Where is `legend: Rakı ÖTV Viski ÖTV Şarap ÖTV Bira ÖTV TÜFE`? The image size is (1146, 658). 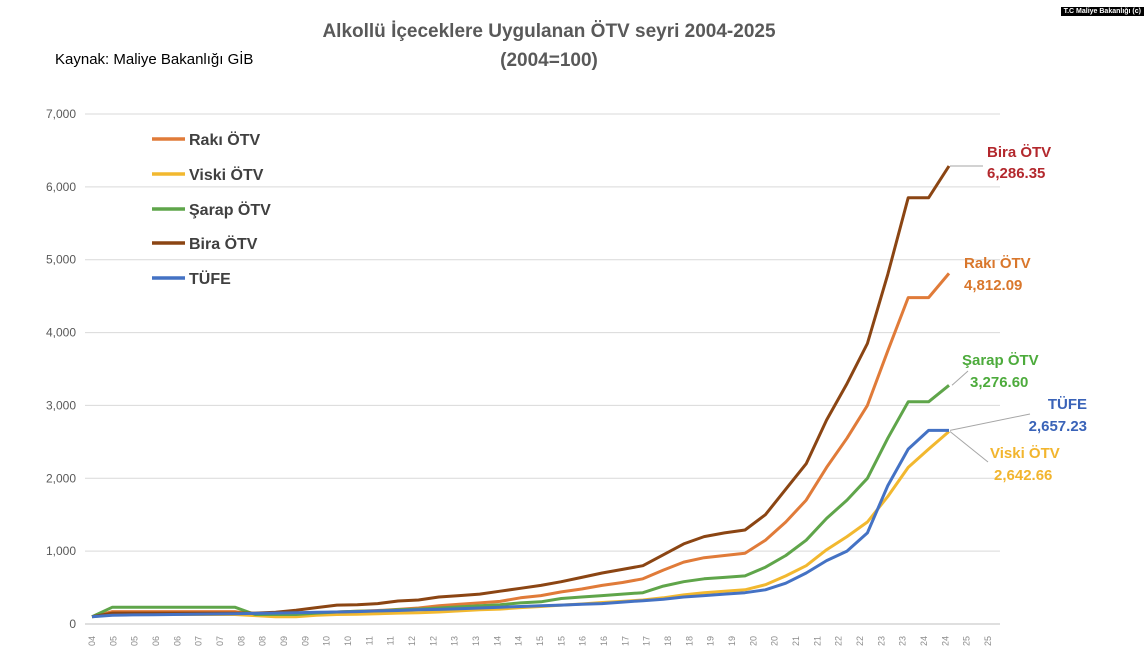 legend: Rakı ÖTV Viski ÖTV Şarap ÖTV Bira ÖTV TÜFE is located at coordinates (211, 209).